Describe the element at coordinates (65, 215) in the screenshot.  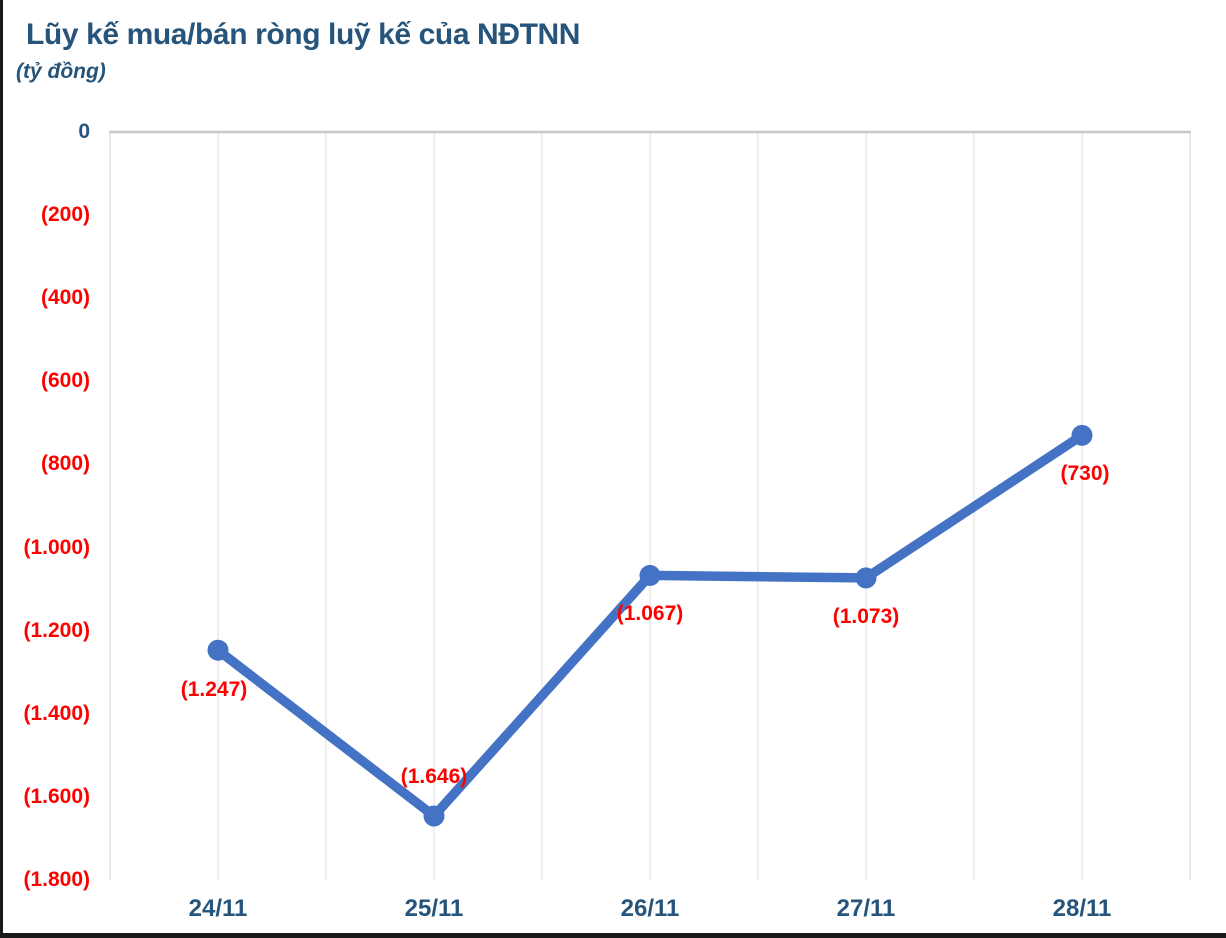
I see `y-tick-label: (200)` at that location.